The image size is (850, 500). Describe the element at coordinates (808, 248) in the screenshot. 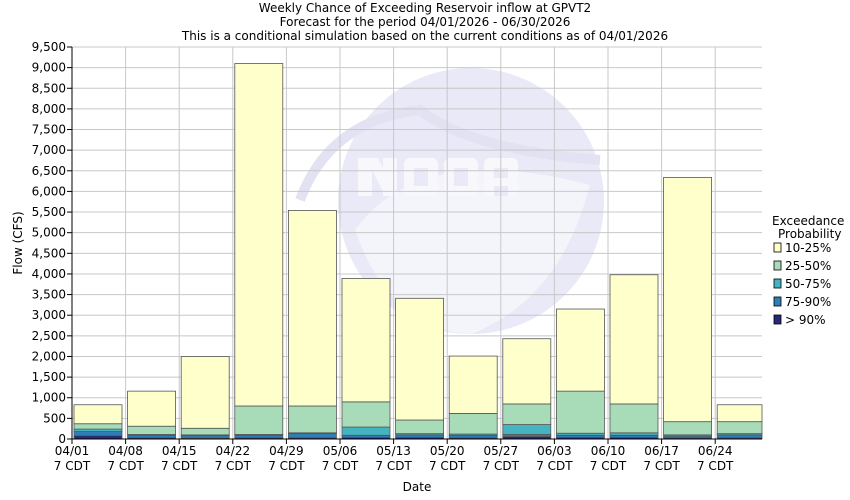

I see `legend-label: 10-25%` at that location.